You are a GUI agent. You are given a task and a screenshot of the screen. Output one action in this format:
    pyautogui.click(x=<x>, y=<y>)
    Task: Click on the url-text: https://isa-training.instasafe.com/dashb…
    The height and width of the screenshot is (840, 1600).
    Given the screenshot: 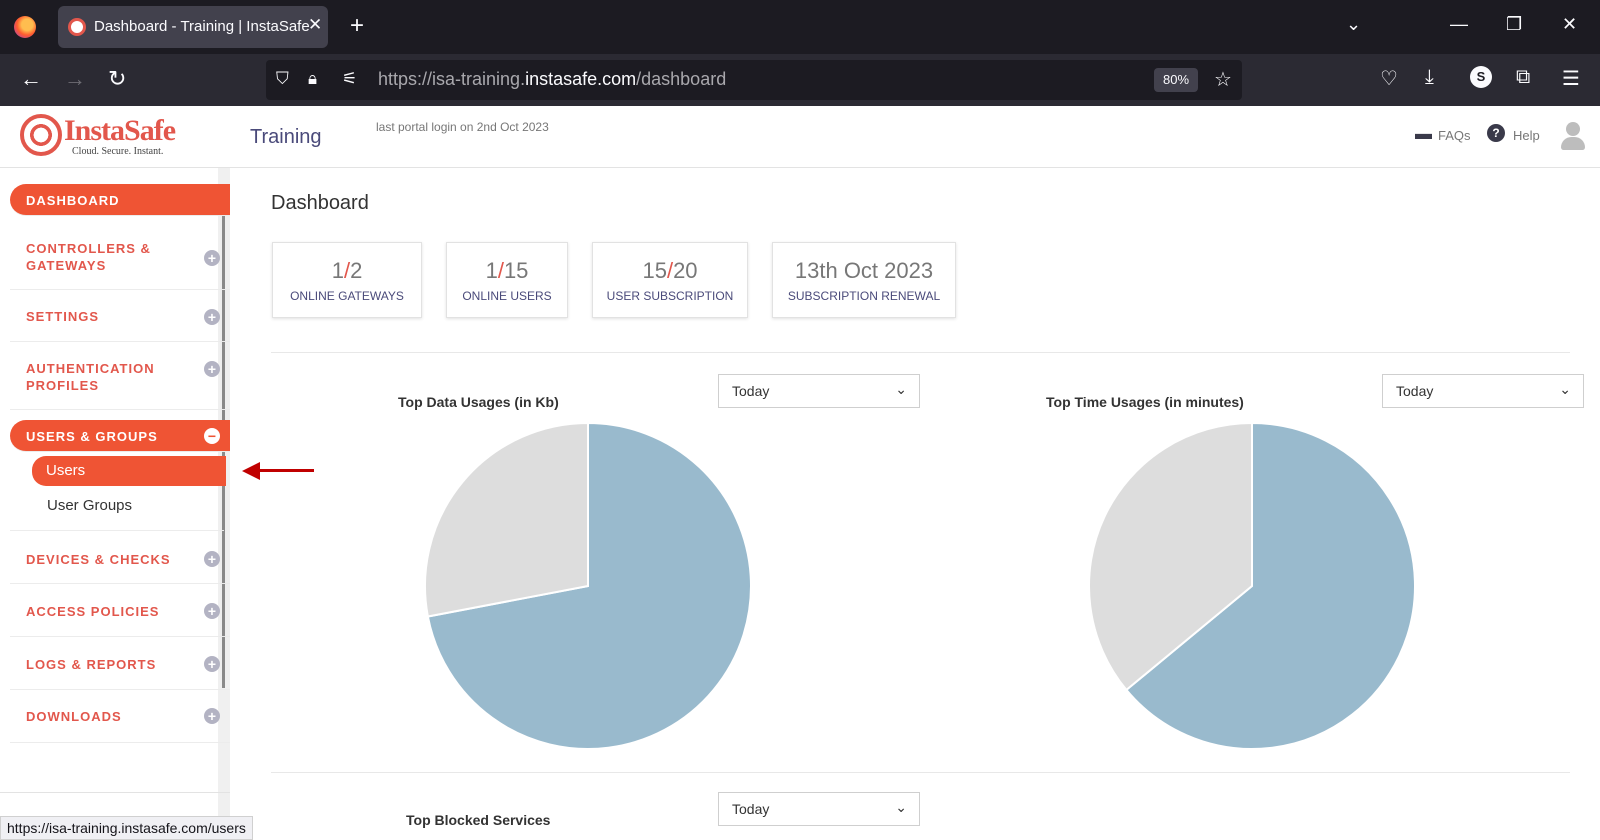 What is the action you would take?
    pyautogui.click(x=552, y=79)
    